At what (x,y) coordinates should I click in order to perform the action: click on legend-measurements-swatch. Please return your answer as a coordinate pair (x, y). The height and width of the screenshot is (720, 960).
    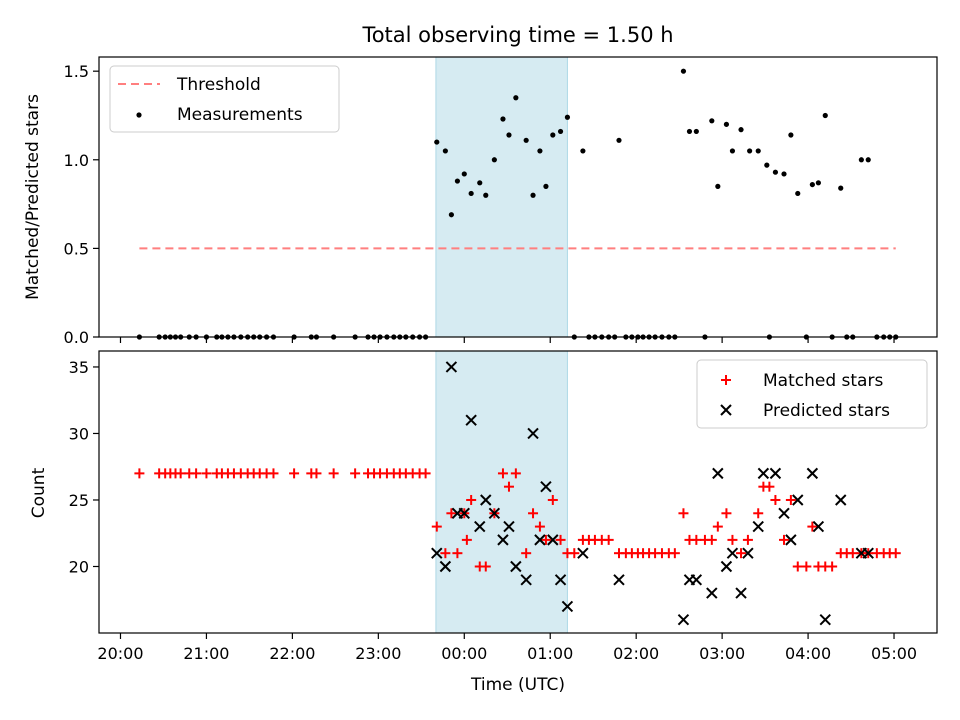
    Looking at the image, I should click on (139, 115).